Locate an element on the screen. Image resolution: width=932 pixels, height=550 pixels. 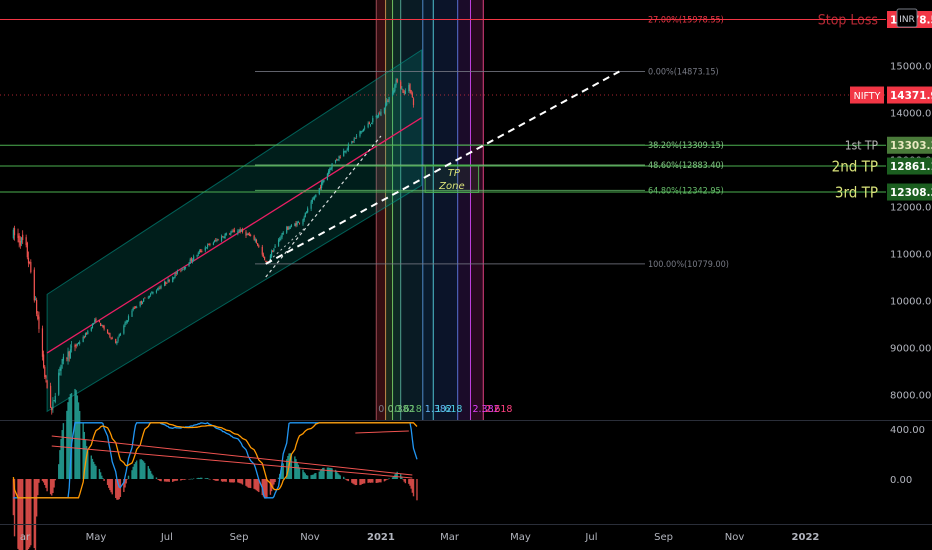
currency-button is located at coordinates (907, 18).